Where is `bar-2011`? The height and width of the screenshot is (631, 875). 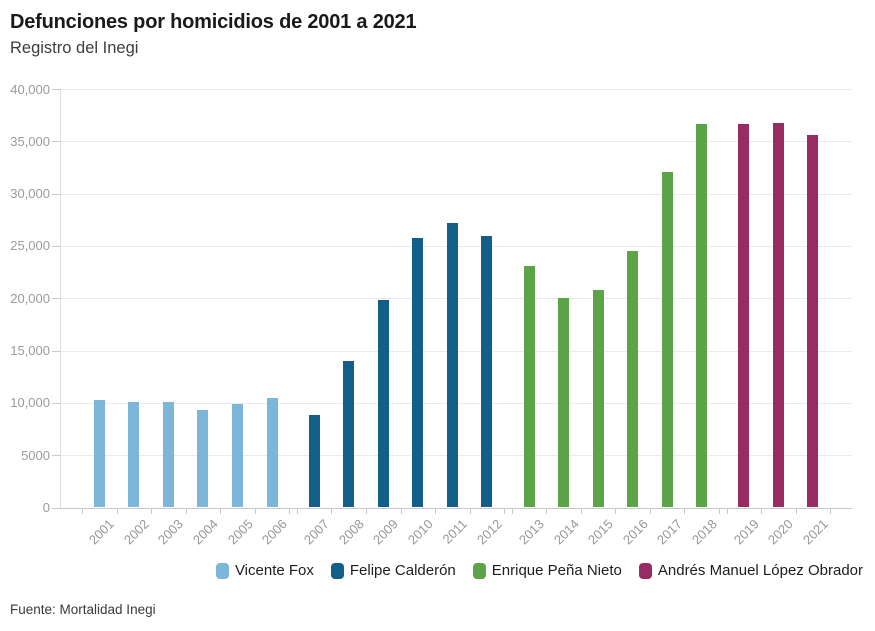
bar-2011 is located at coordinates (452, 365).